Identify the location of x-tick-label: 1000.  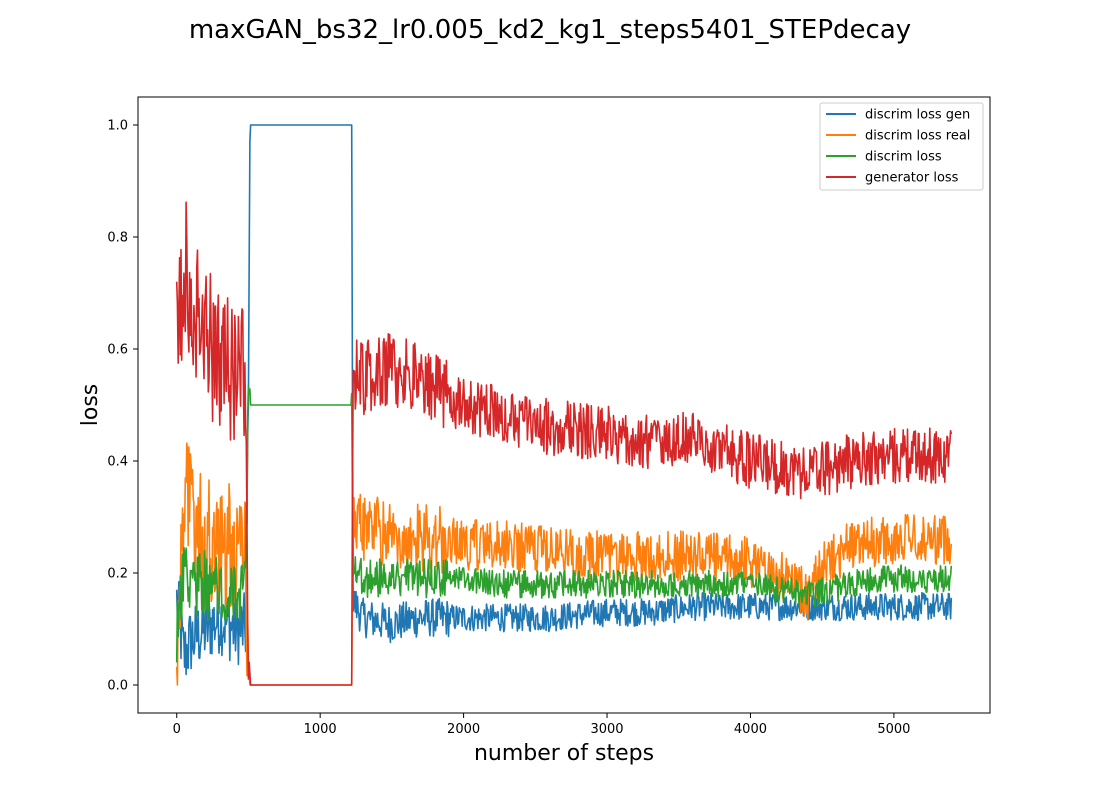
(320, 729).